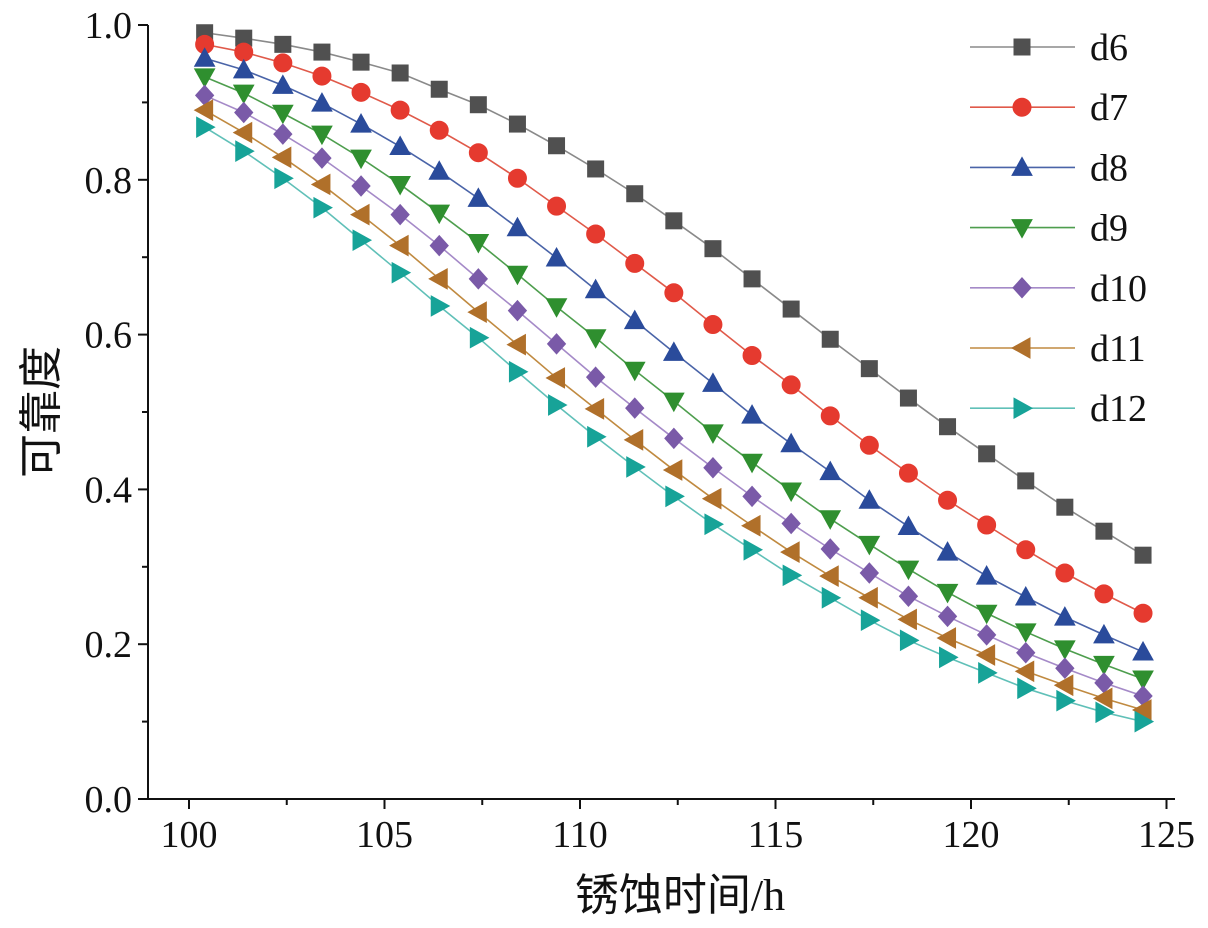 This screenshot has height=928, width=1208. What do you see at coordinates (109, 26) in the screenshot?
I see `y-tick-label: 1.0` at bounding box center [109, 26].